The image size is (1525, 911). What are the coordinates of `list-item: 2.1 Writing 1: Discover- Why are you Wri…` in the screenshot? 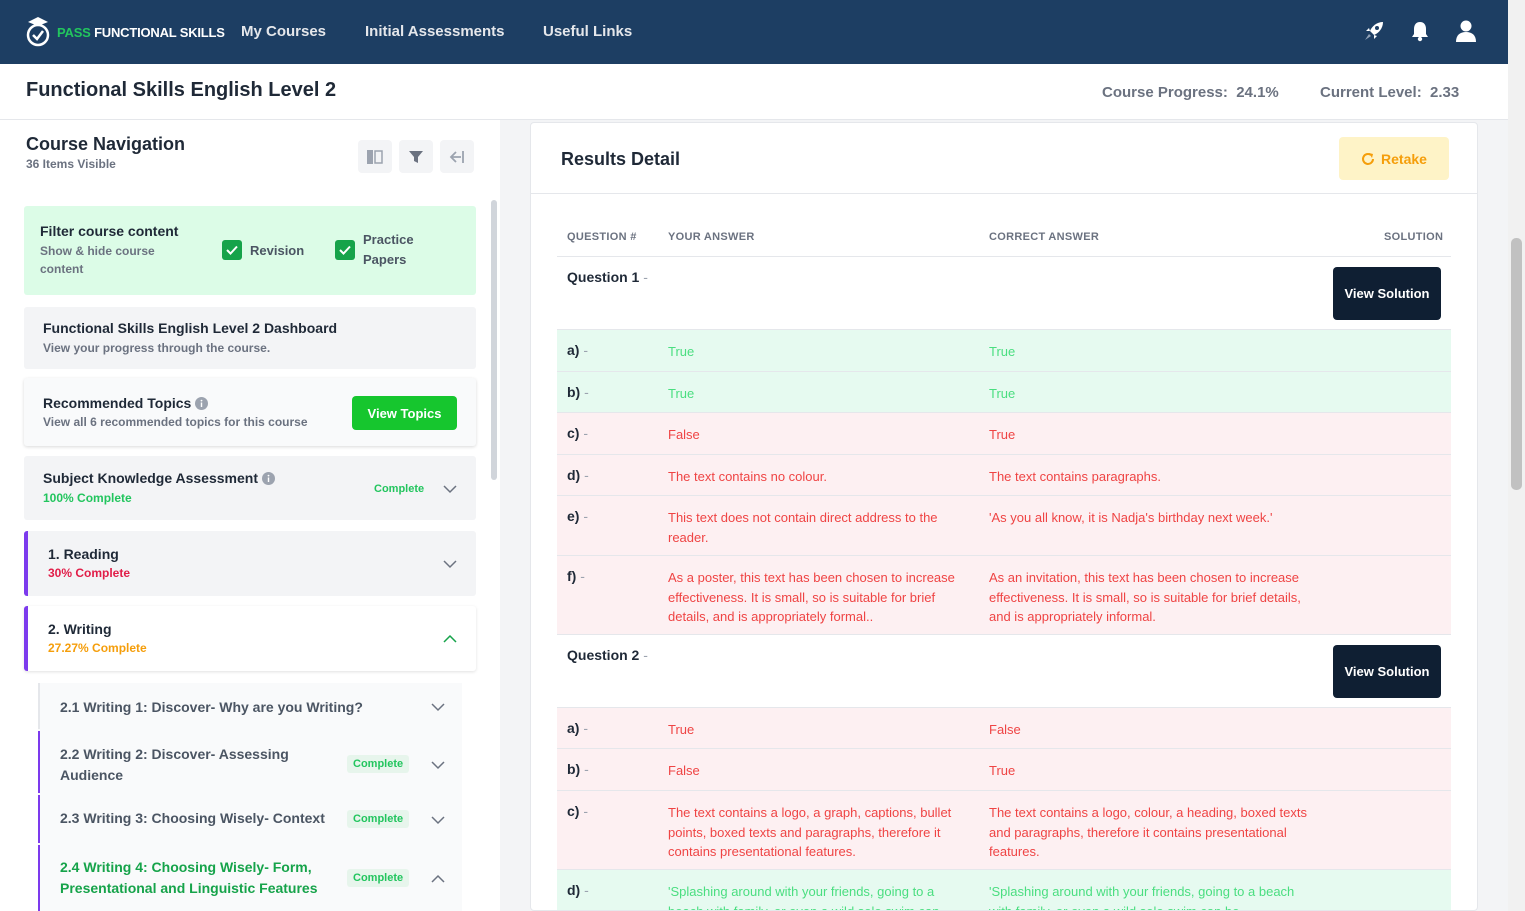 It's located at (250, 706).